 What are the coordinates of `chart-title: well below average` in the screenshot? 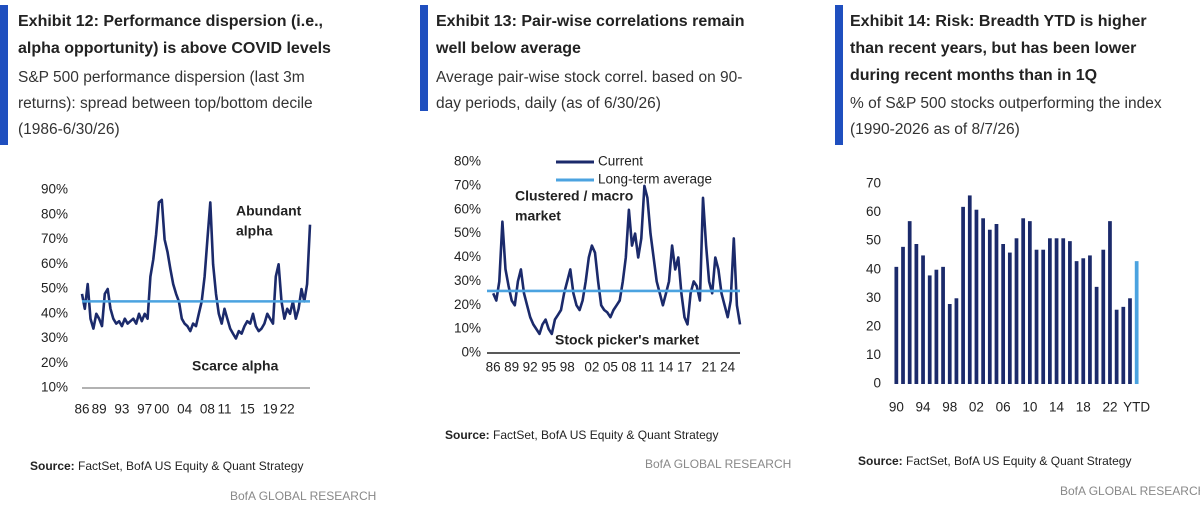 It's located at (508, 48).